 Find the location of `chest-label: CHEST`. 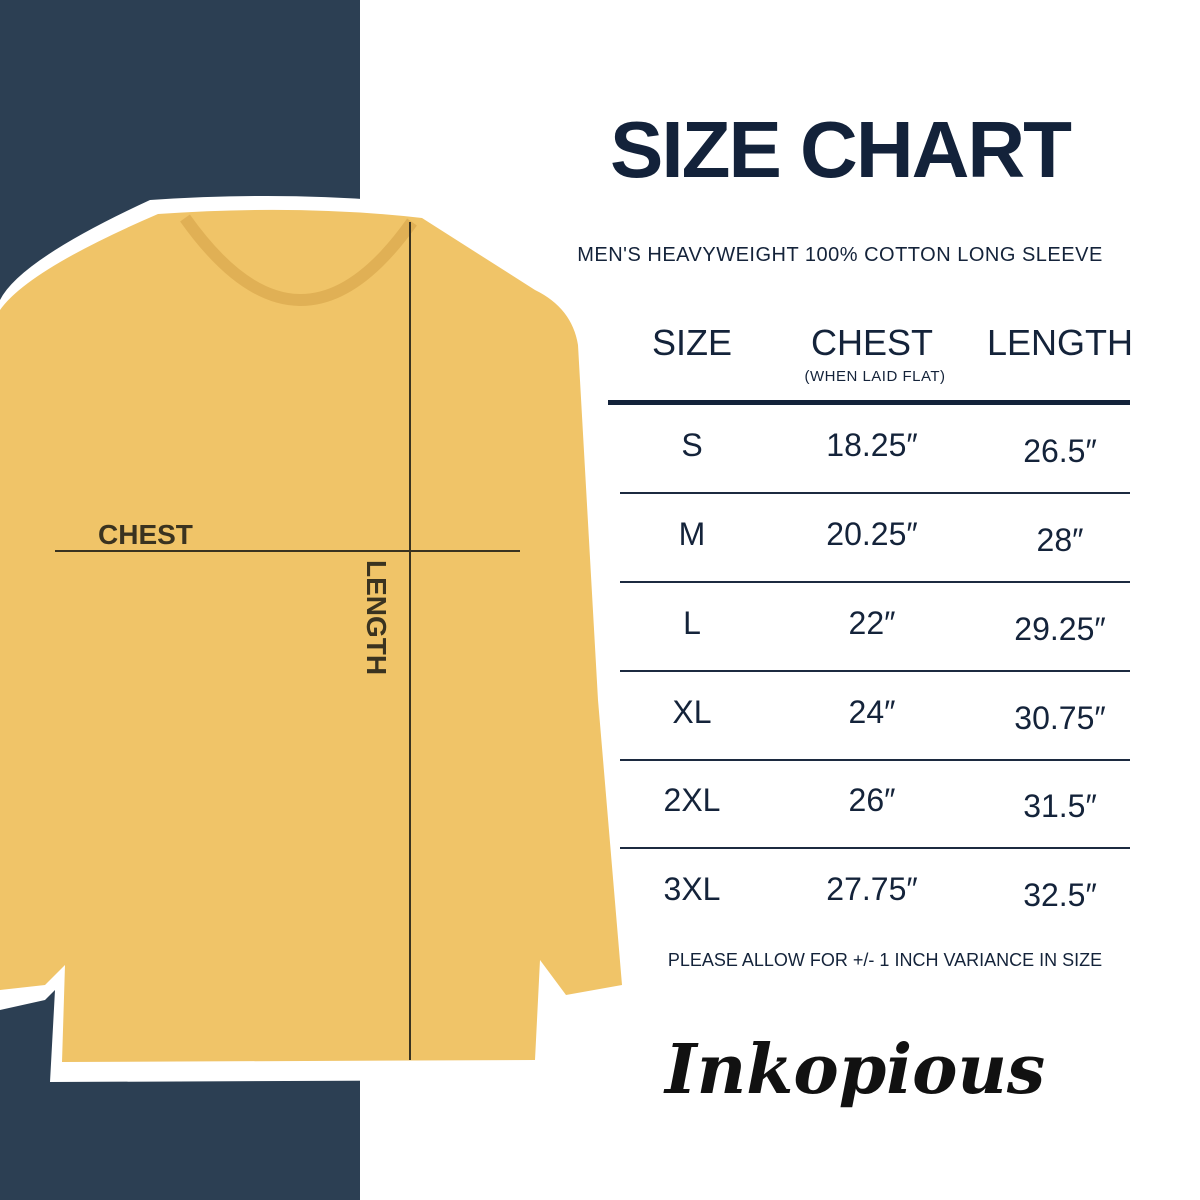

chest-label: CHEST is located at coordinates (145, 534).